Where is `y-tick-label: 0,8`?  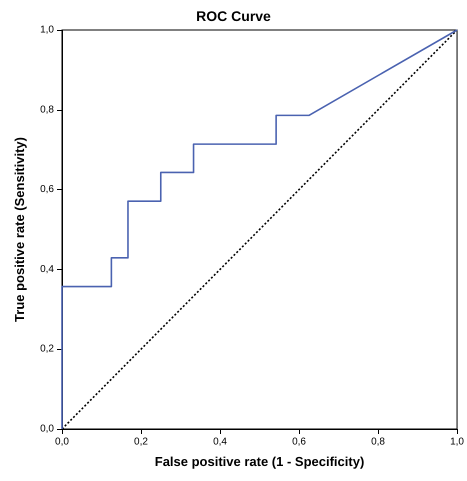 y-tick-label: 0,8 is located at coordinates (47, 110).